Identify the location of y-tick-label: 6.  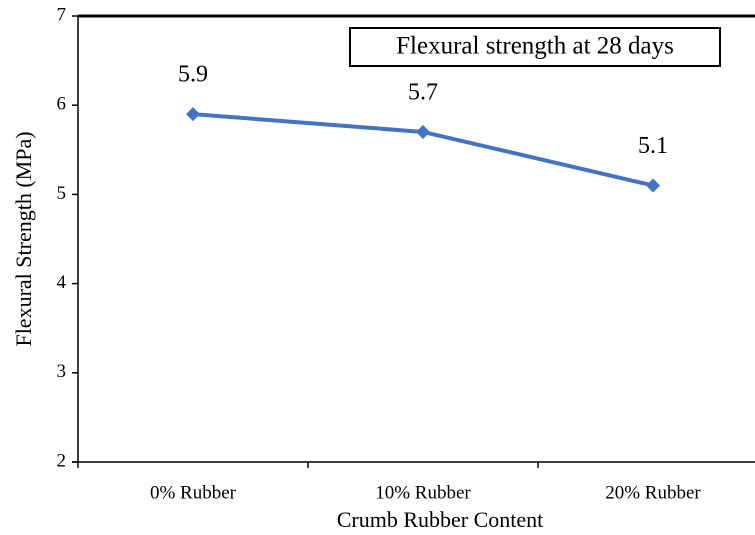
(62, 104).